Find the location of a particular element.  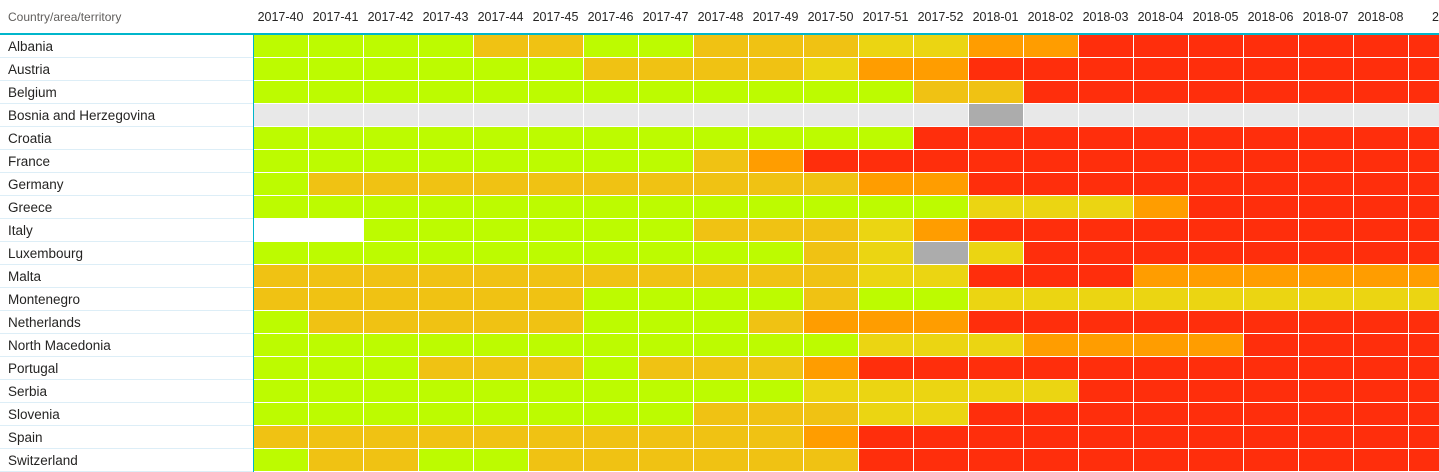

column-header: 2017-46 is located at coordinates (610, 16).